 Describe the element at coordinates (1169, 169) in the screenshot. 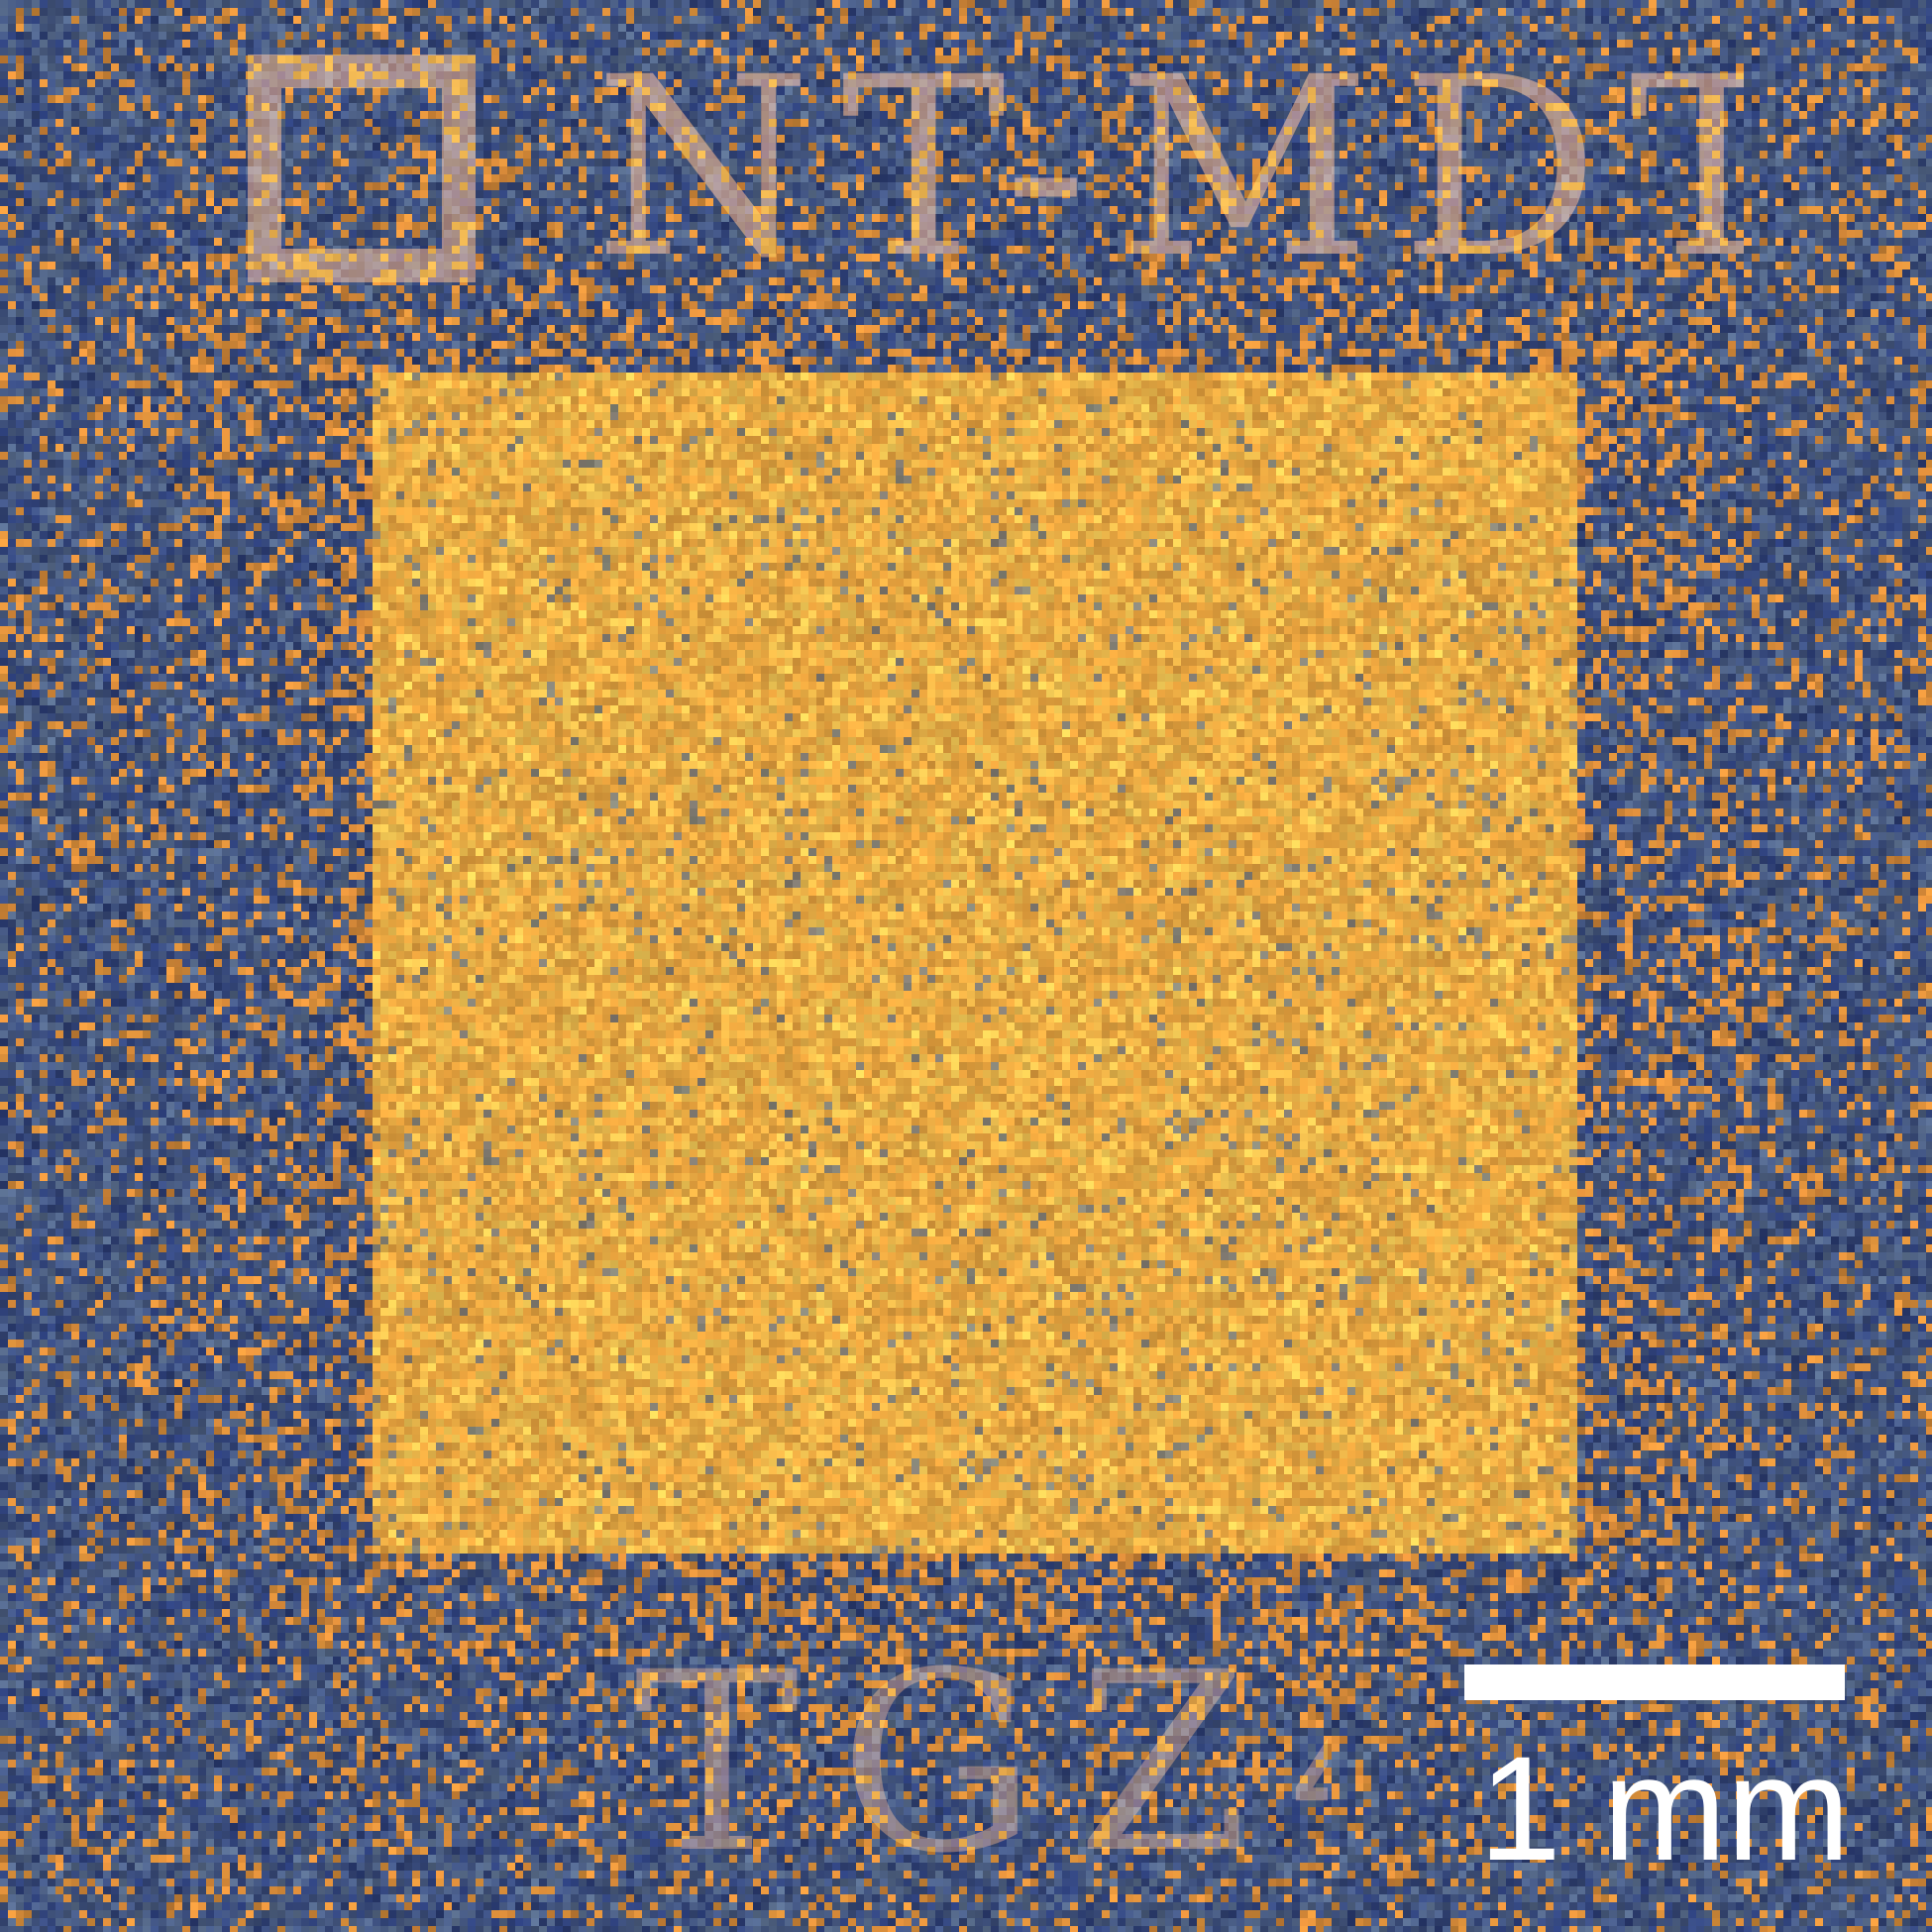

I see `logo-text: NT-MDT` at that location.